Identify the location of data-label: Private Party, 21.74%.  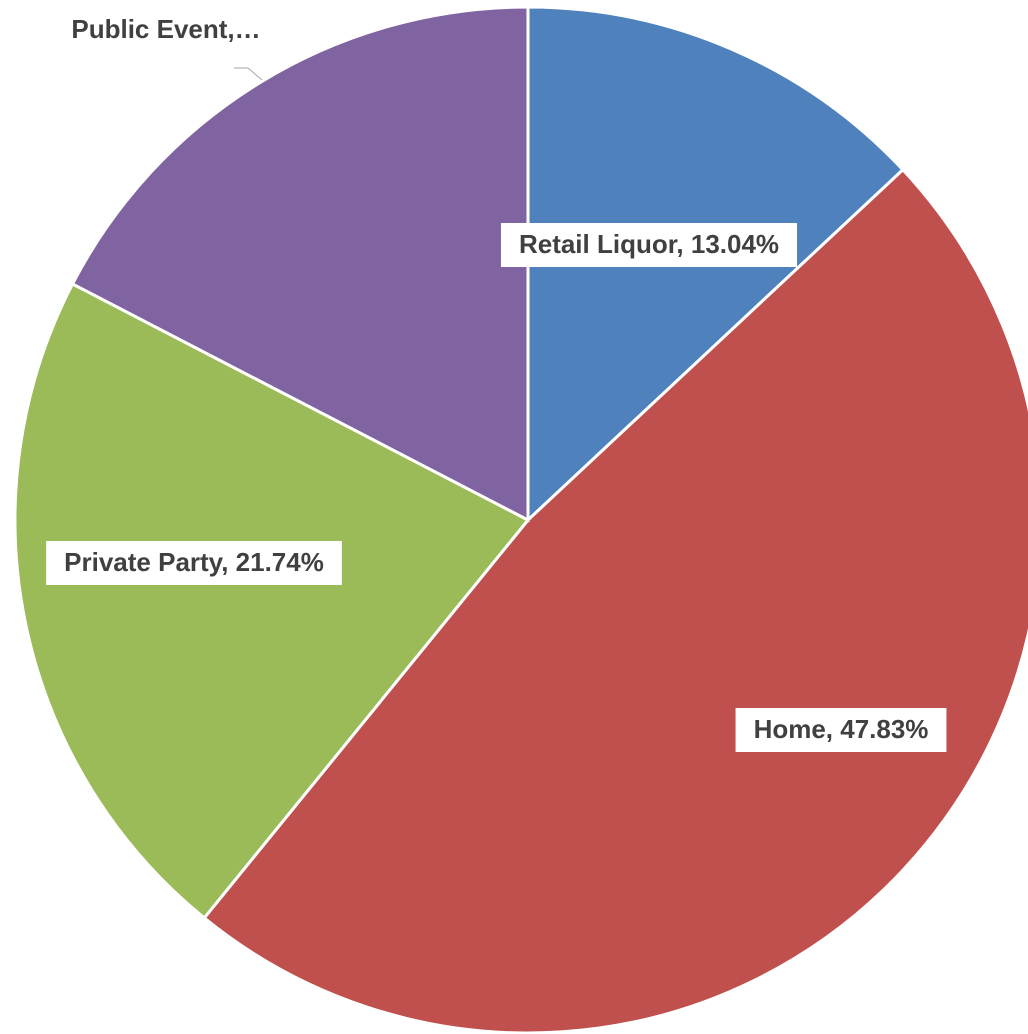
(194, 562).